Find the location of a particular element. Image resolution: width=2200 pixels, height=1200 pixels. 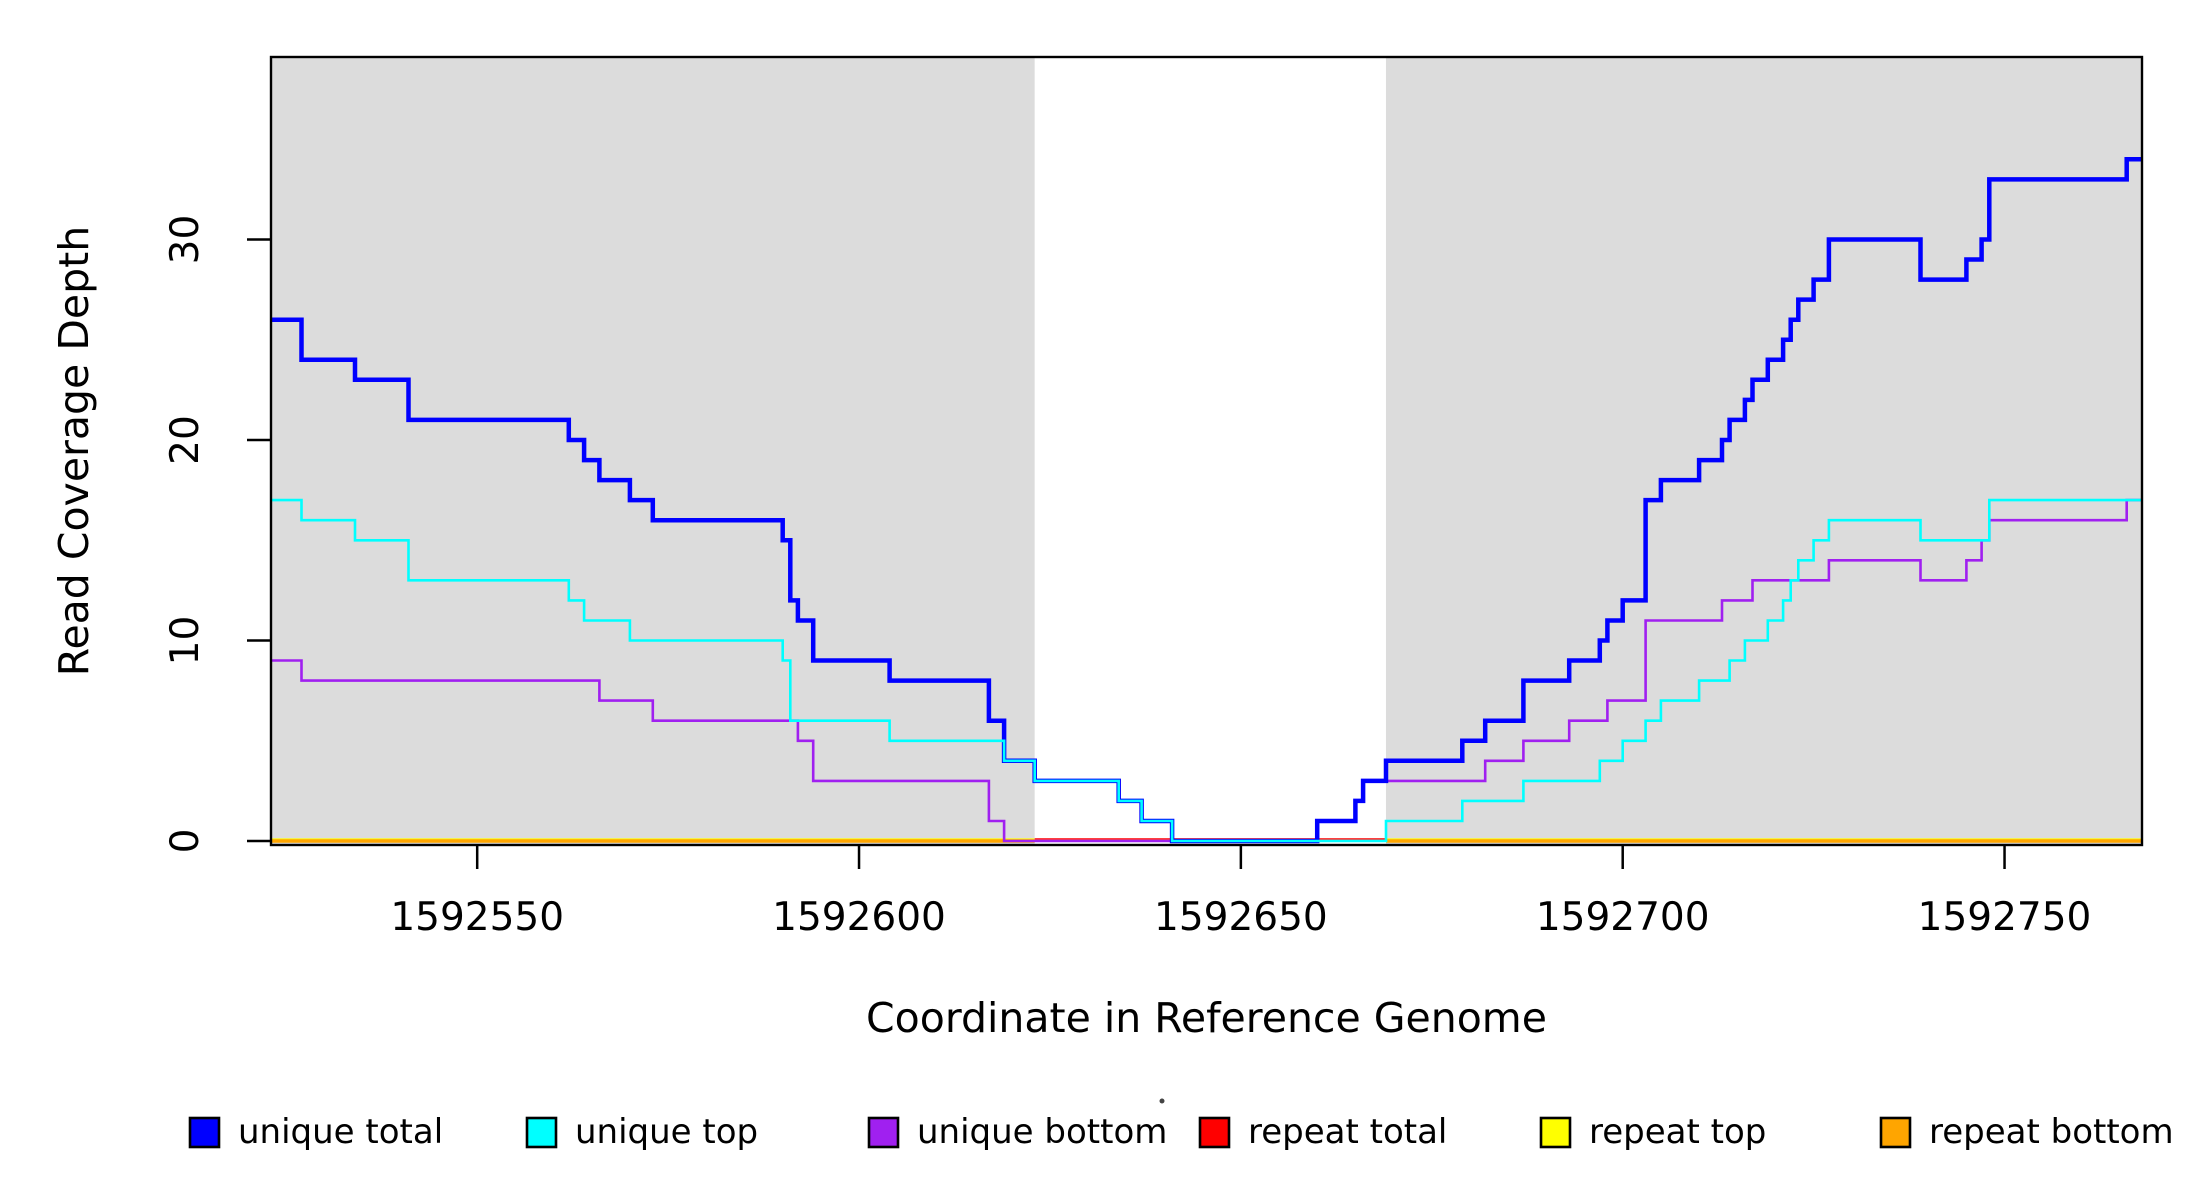

y-tick: 20 is located at coordinates (217, 440).